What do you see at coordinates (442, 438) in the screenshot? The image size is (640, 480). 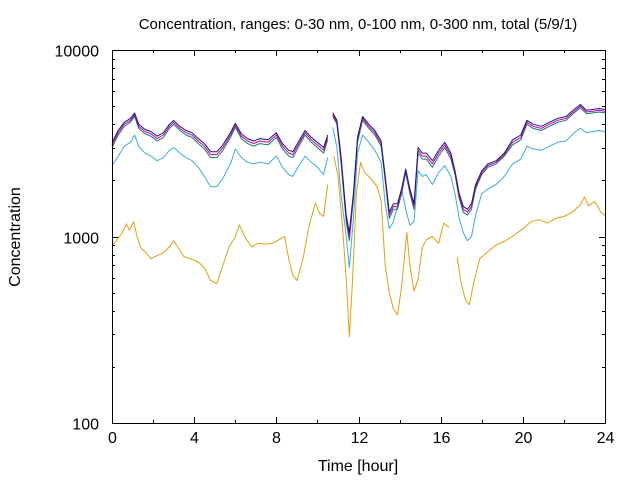 I see `x-tick-label: 16` at bounding box center [442, 438].